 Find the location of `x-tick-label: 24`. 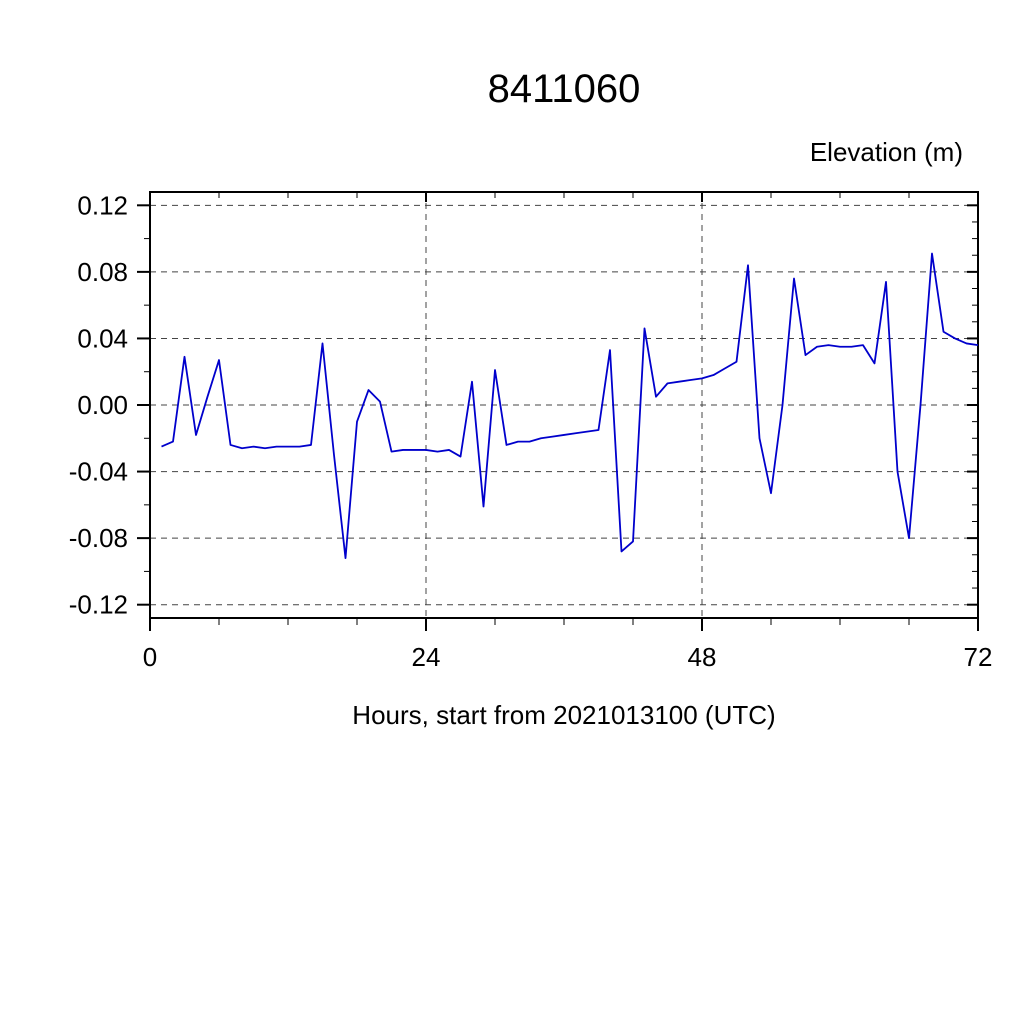

x-tick-label: 24 is located at coordinates (426, 657).